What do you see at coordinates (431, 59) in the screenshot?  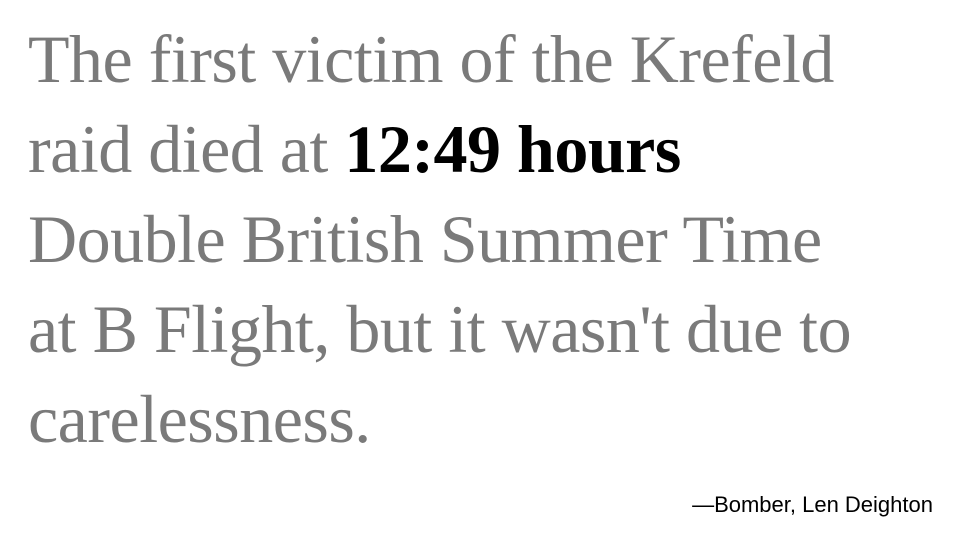 I see `quote-line-1: The first victim of the Krefeld` at bounding box center [431, 59].